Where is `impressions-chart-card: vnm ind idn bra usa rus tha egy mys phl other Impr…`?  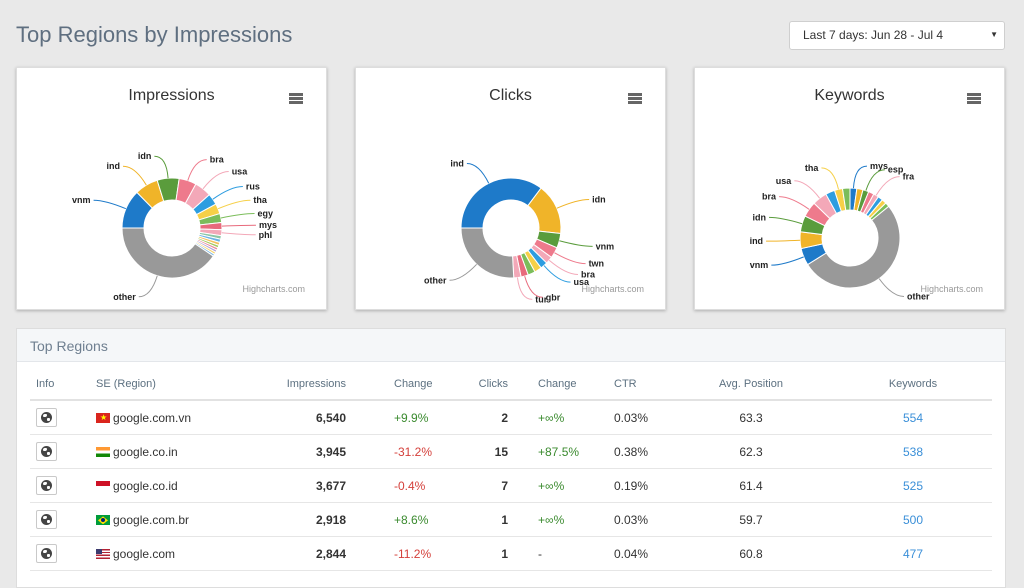 impressions-chart-card: vnm ind idn bra usa rus tha egy mys phl other Impr… is located at coordinates (171, 188).